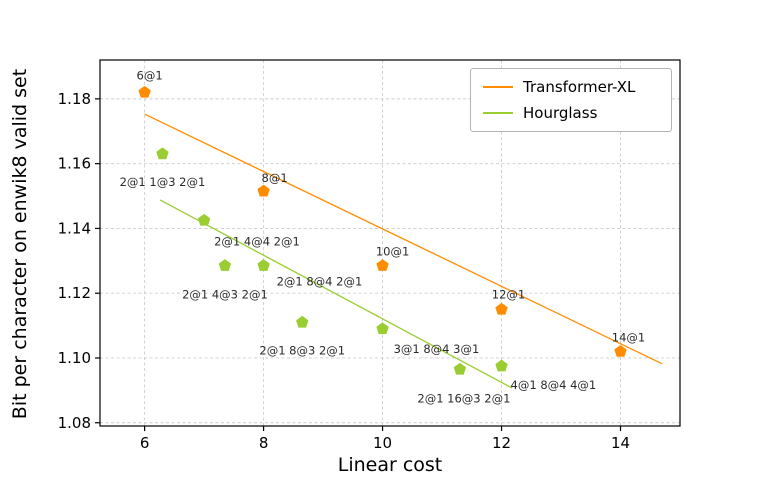  Describe the element at coordinates (150, 75) in the screenshot. I see `point-annotation: 6@1` at that location.